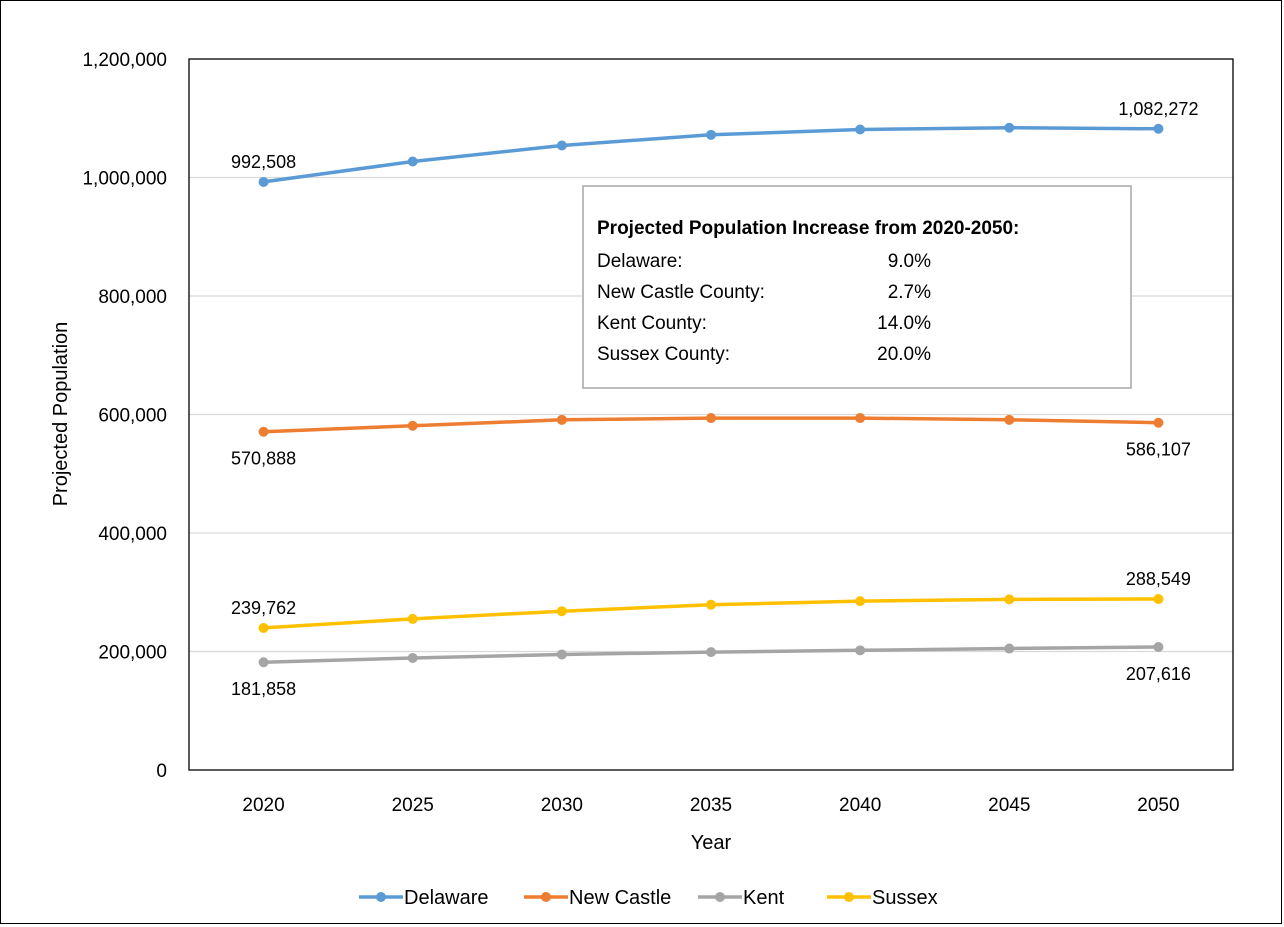  Describe the element at coordinates (132, 297) in the screenshot. I see `y-tick-label: 800,000` at that location.